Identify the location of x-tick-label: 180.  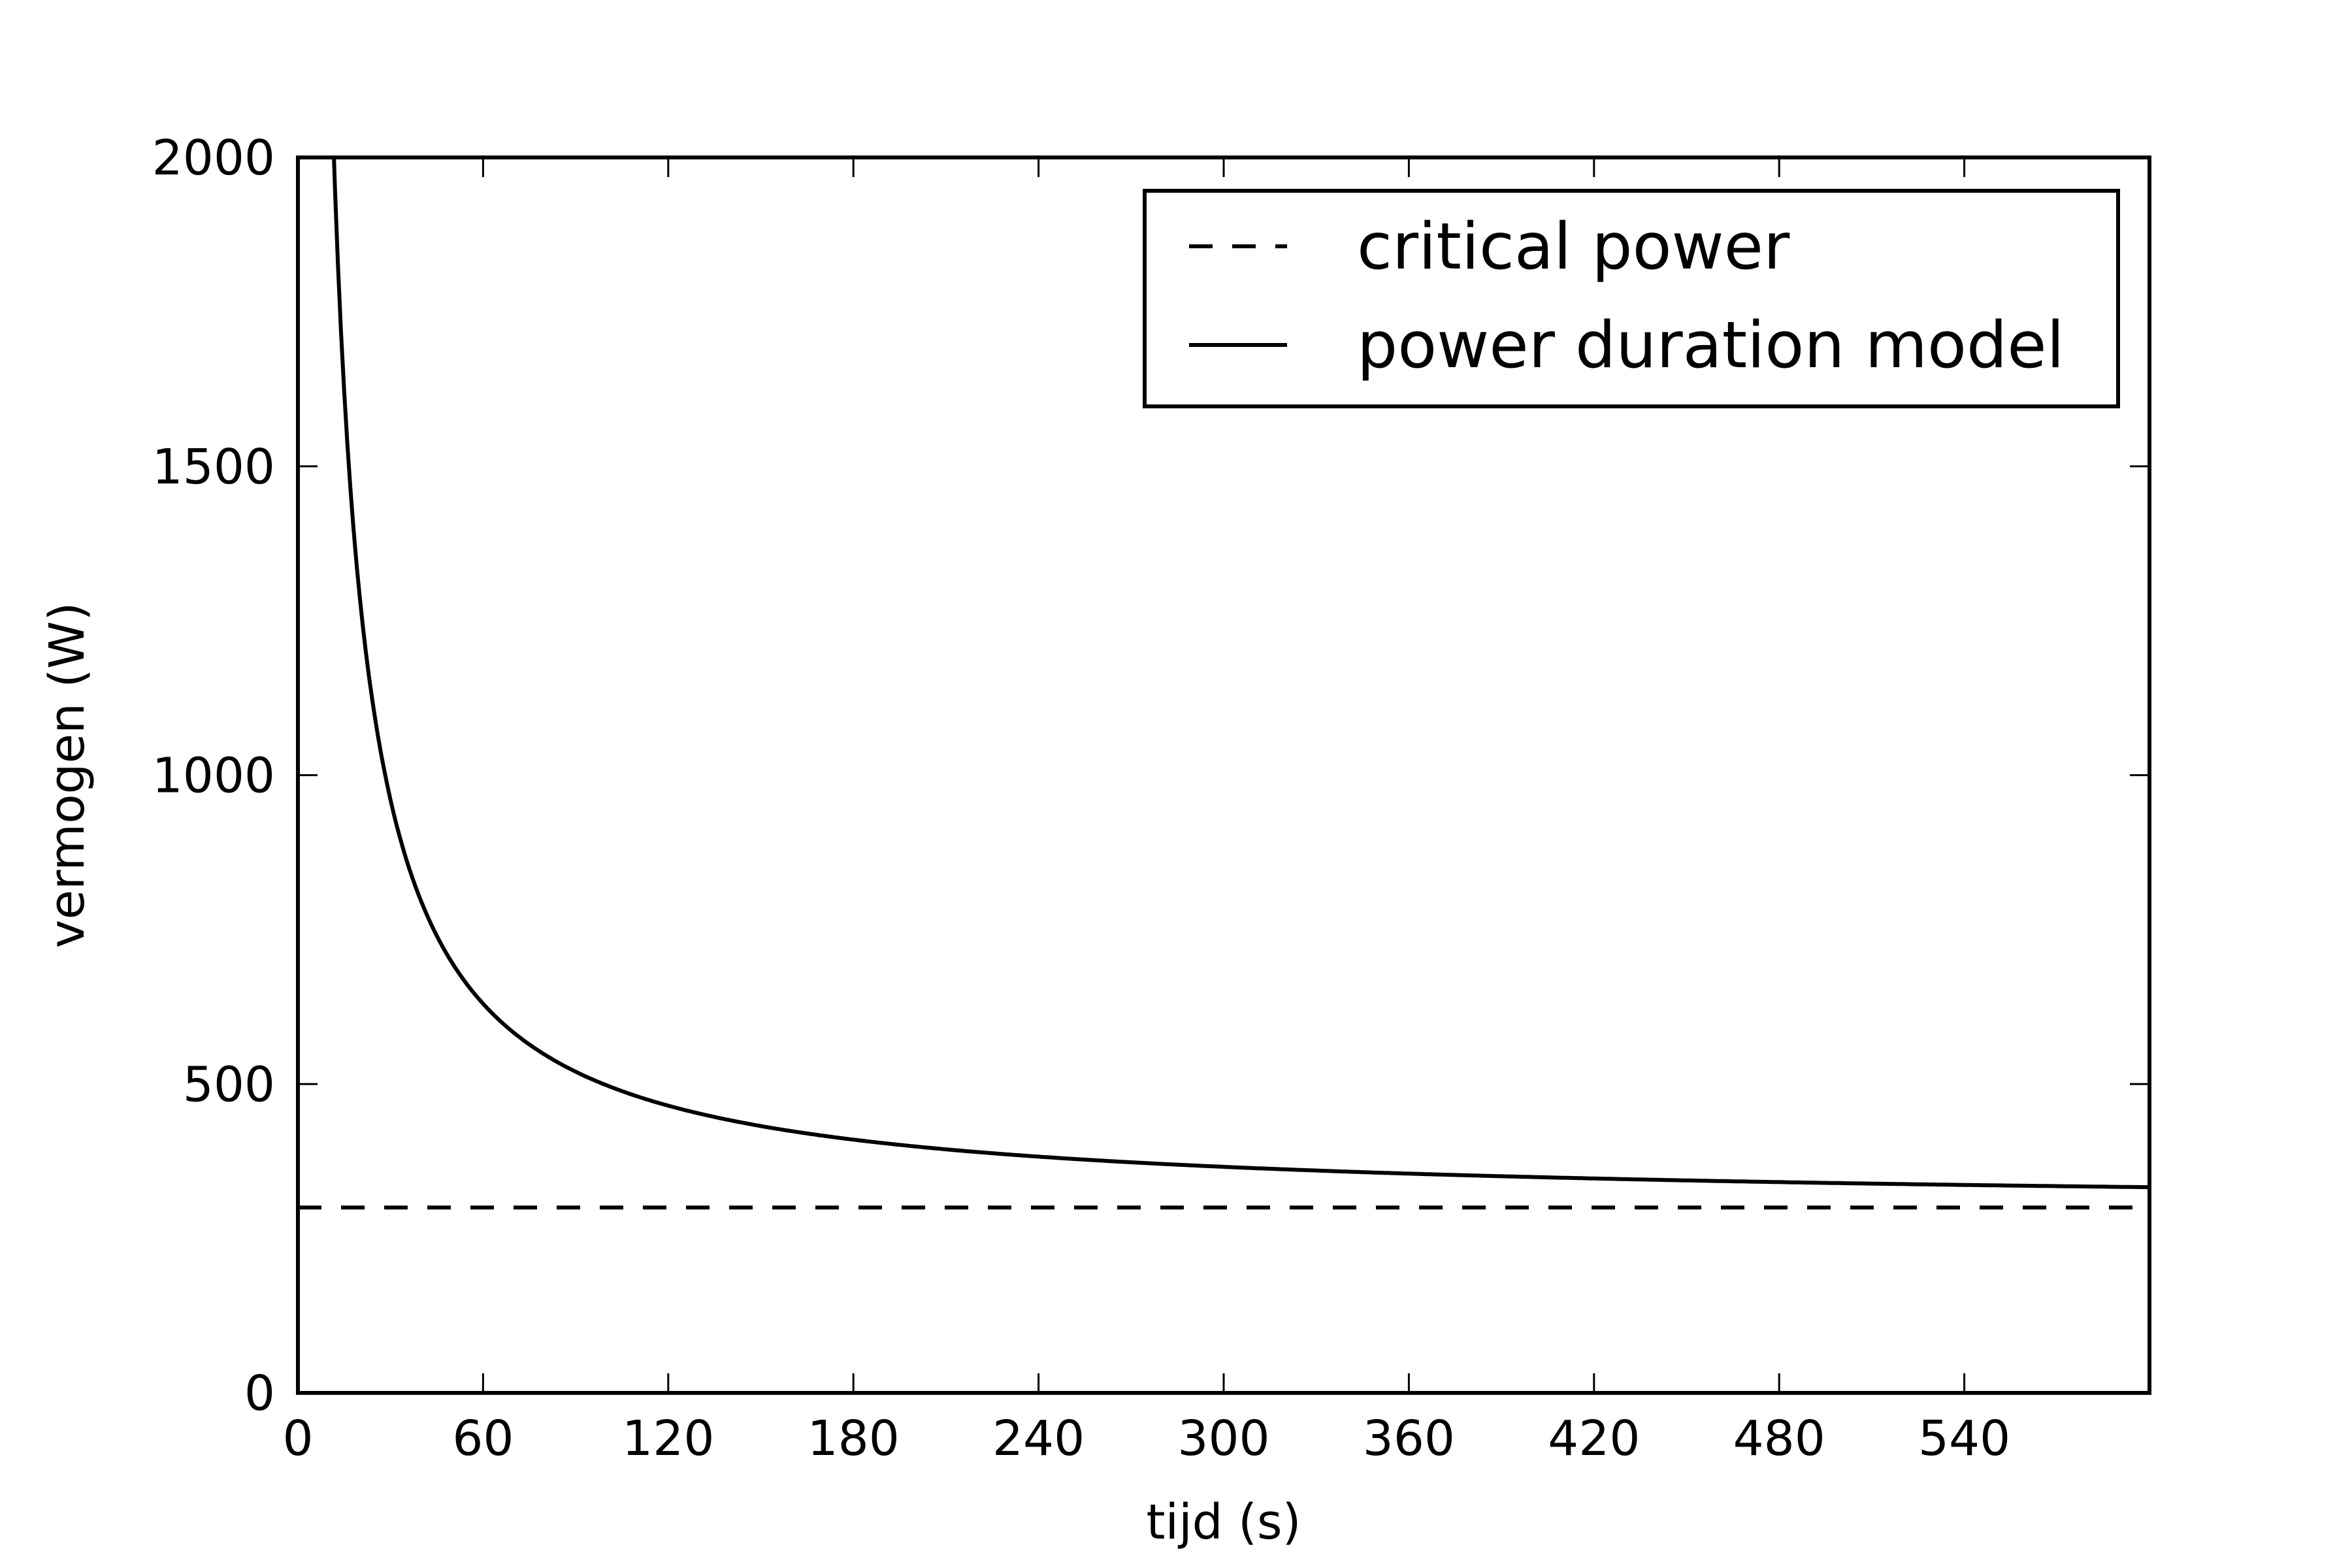
(854, 1439).